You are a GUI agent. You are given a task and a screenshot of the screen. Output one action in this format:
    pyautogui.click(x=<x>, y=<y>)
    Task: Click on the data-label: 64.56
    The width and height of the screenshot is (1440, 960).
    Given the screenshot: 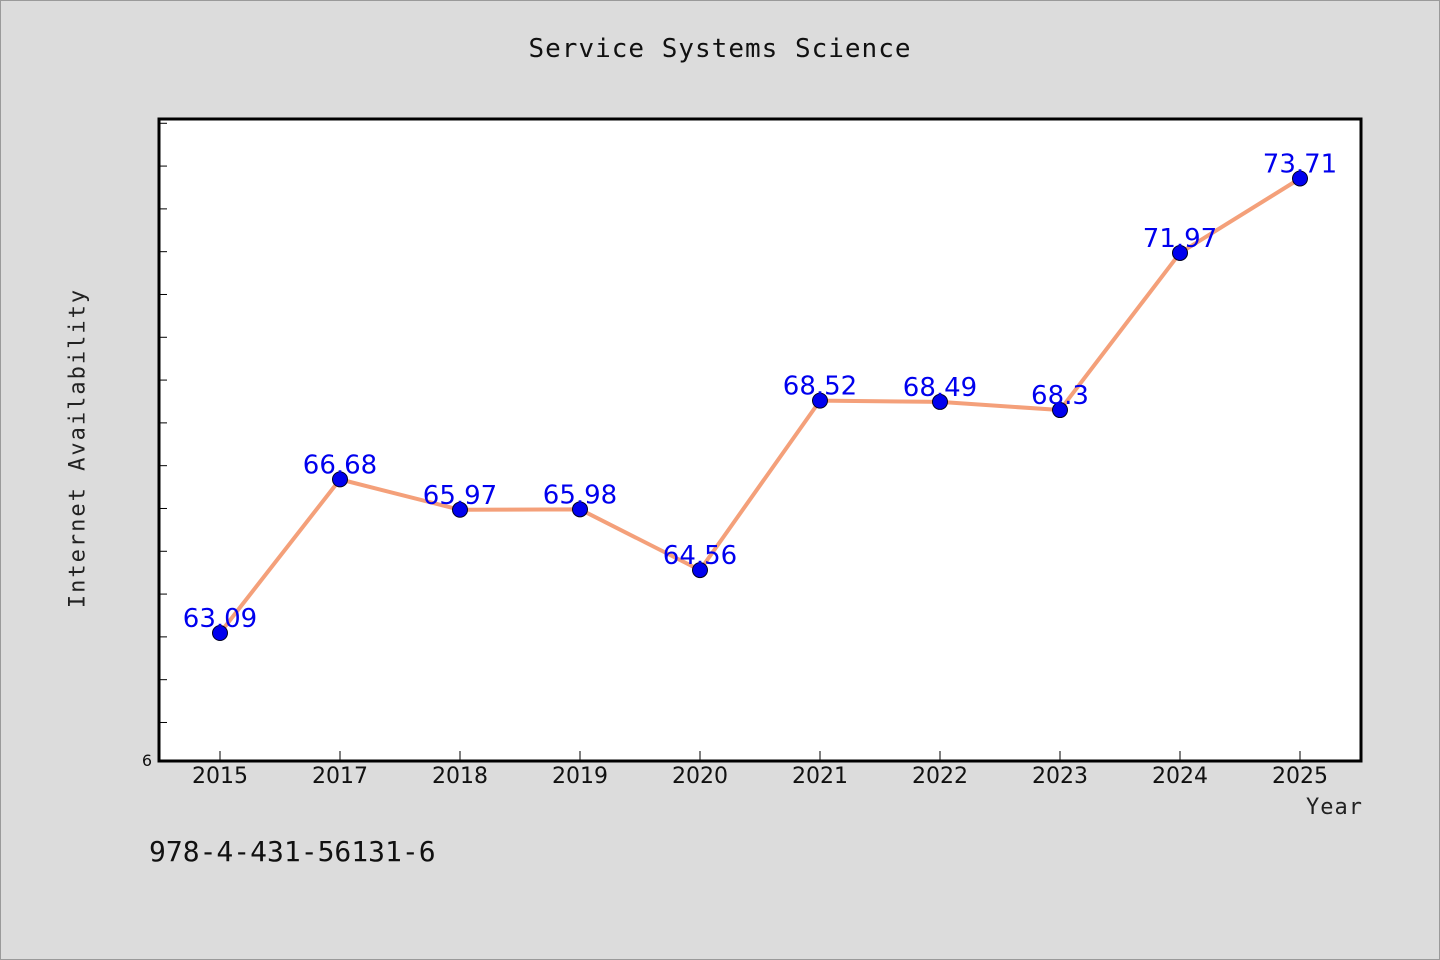 What is the action you would take?
    pyautogui.click(x=700, y=556)
    